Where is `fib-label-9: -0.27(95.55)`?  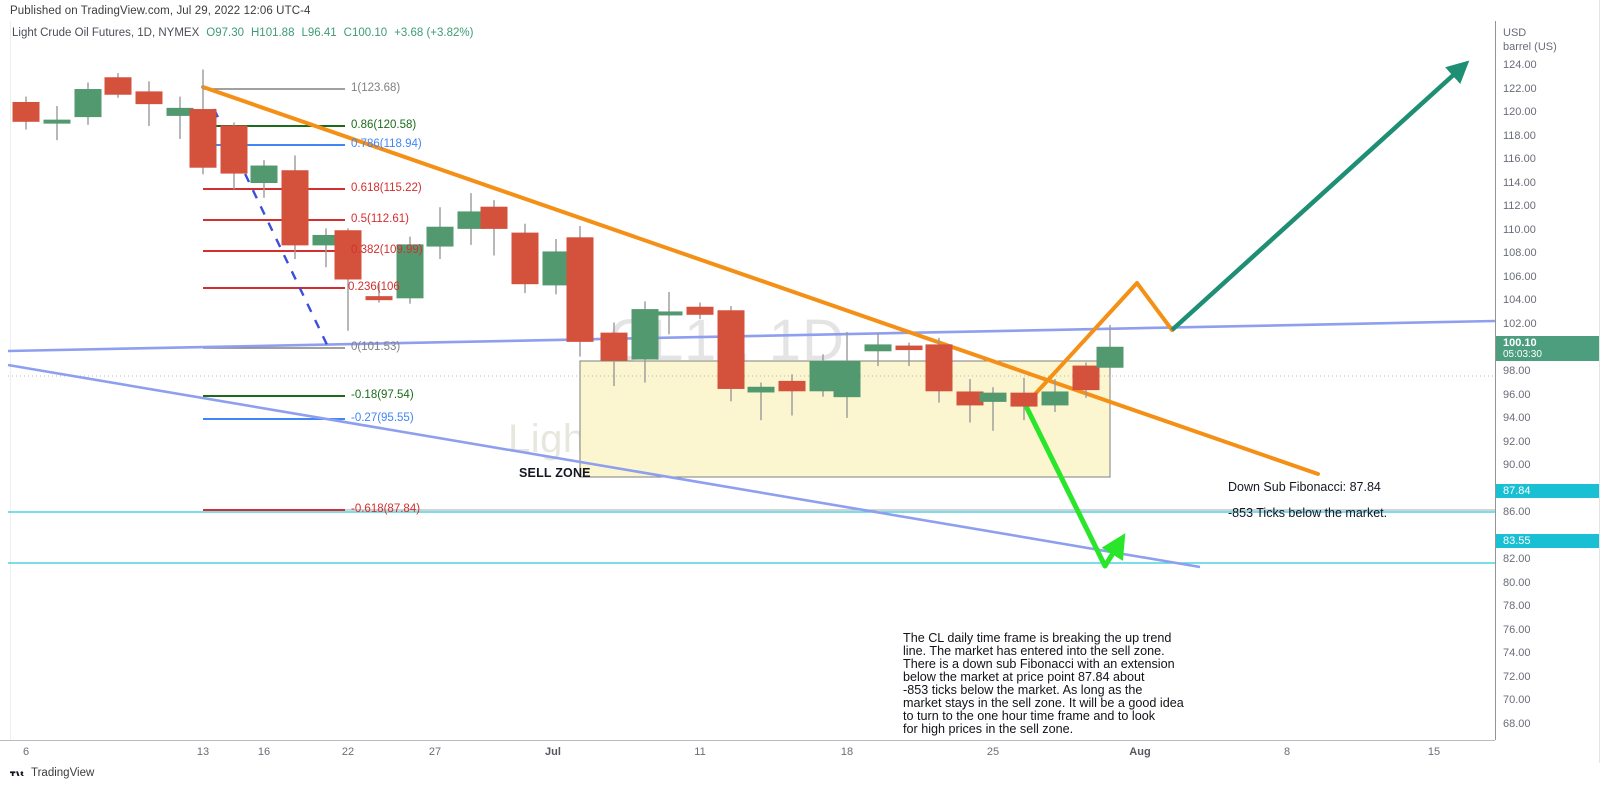 fib-label-9: -0.27(95.55) is located at coordinates (382, 418).